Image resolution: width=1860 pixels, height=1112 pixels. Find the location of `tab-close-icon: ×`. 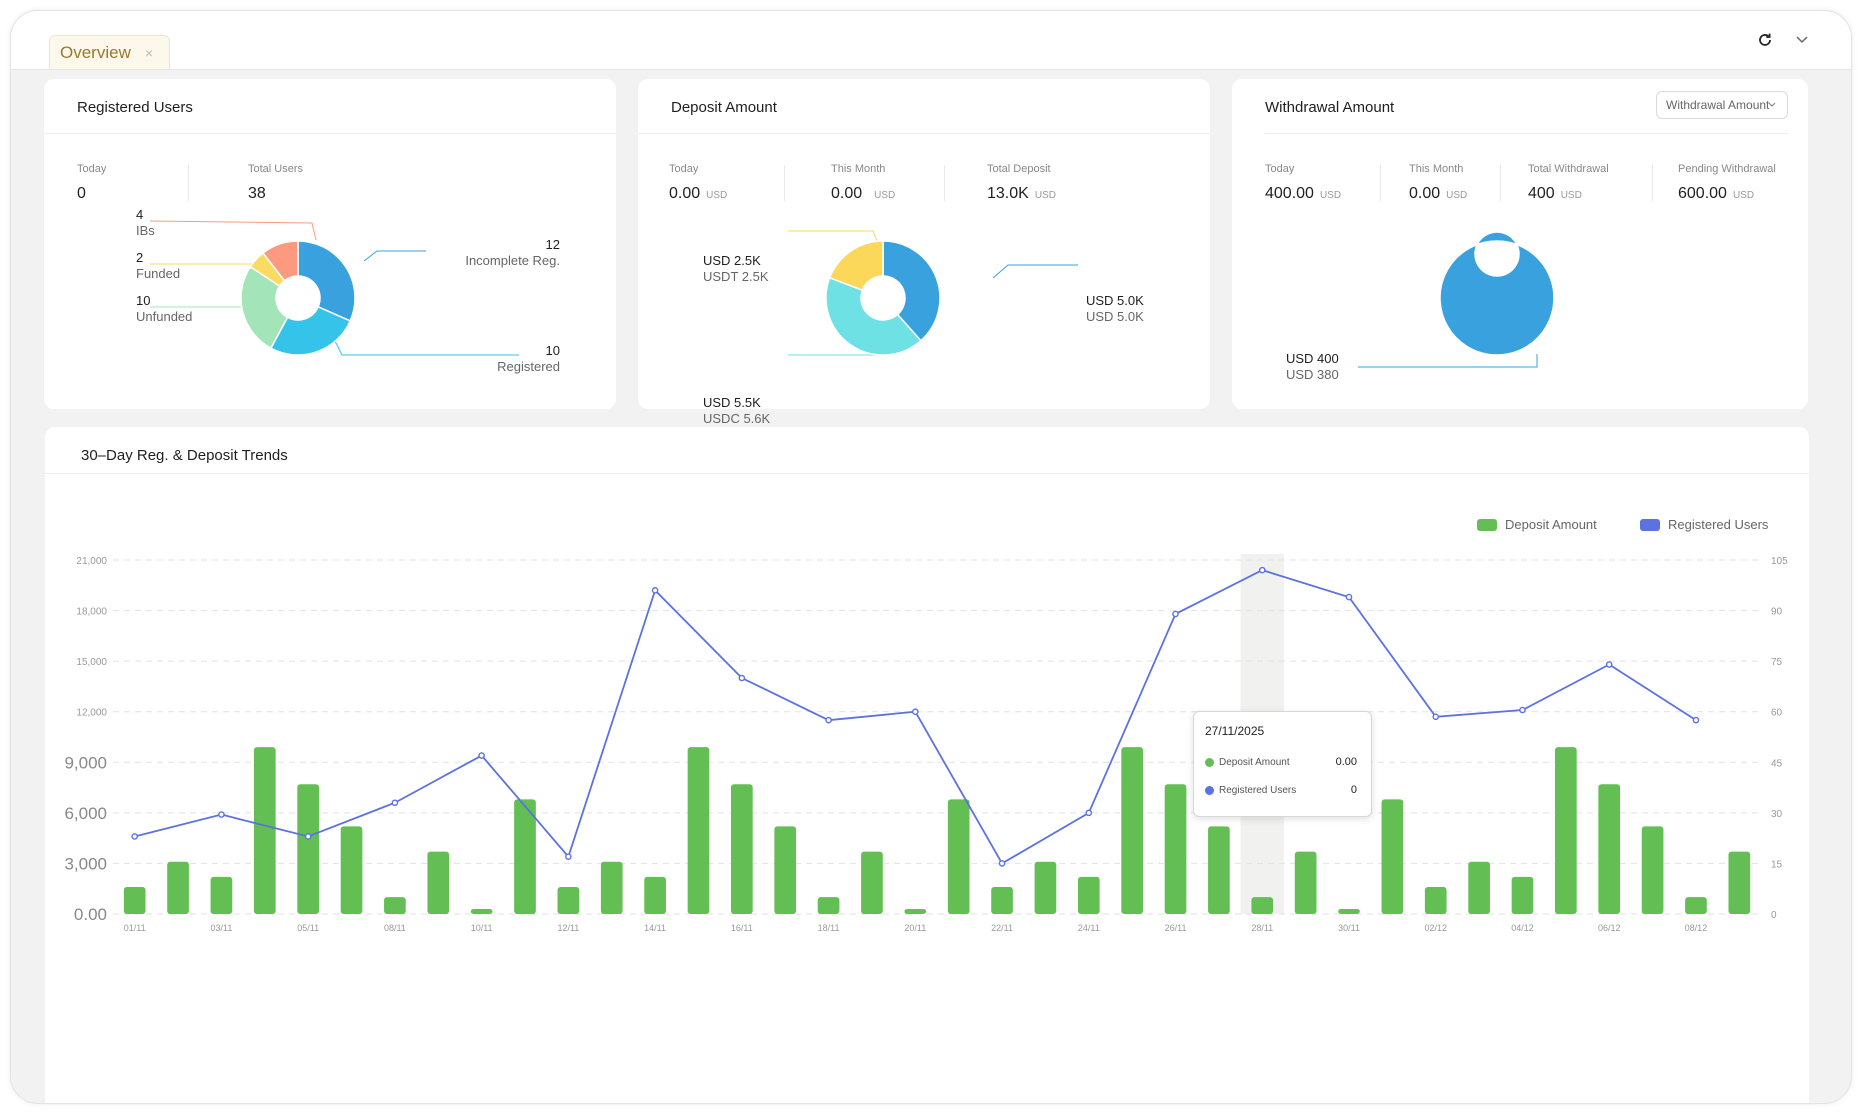

tab-close-icon: × is located at coordinates (149, 52).